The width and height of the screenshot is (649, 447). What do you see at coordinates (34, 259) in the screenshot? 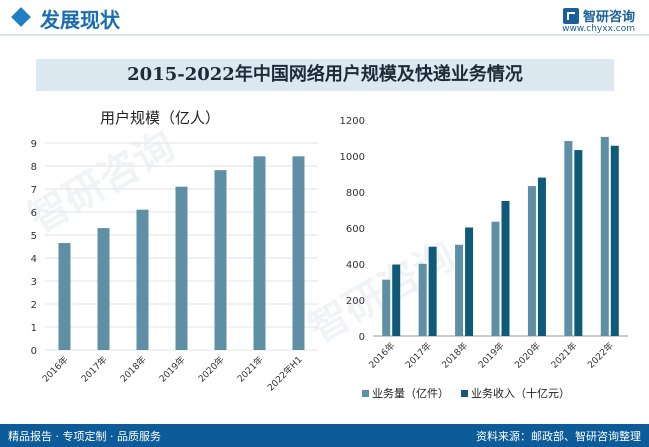
I see `left-y-tick-label: 4` at bounding box center [34, 259].